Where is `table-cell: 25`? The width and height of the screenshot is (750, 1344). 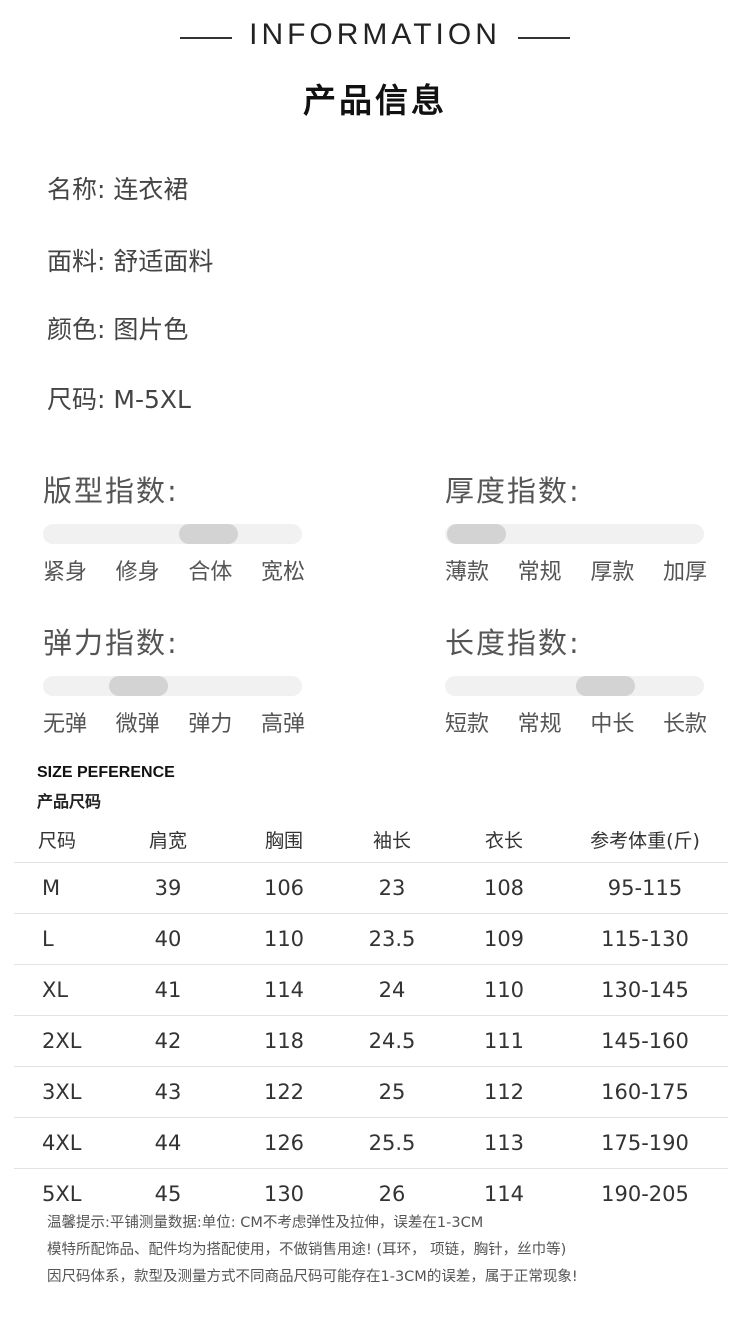
table-cell: 25 is located at coordinates (392, 1092).